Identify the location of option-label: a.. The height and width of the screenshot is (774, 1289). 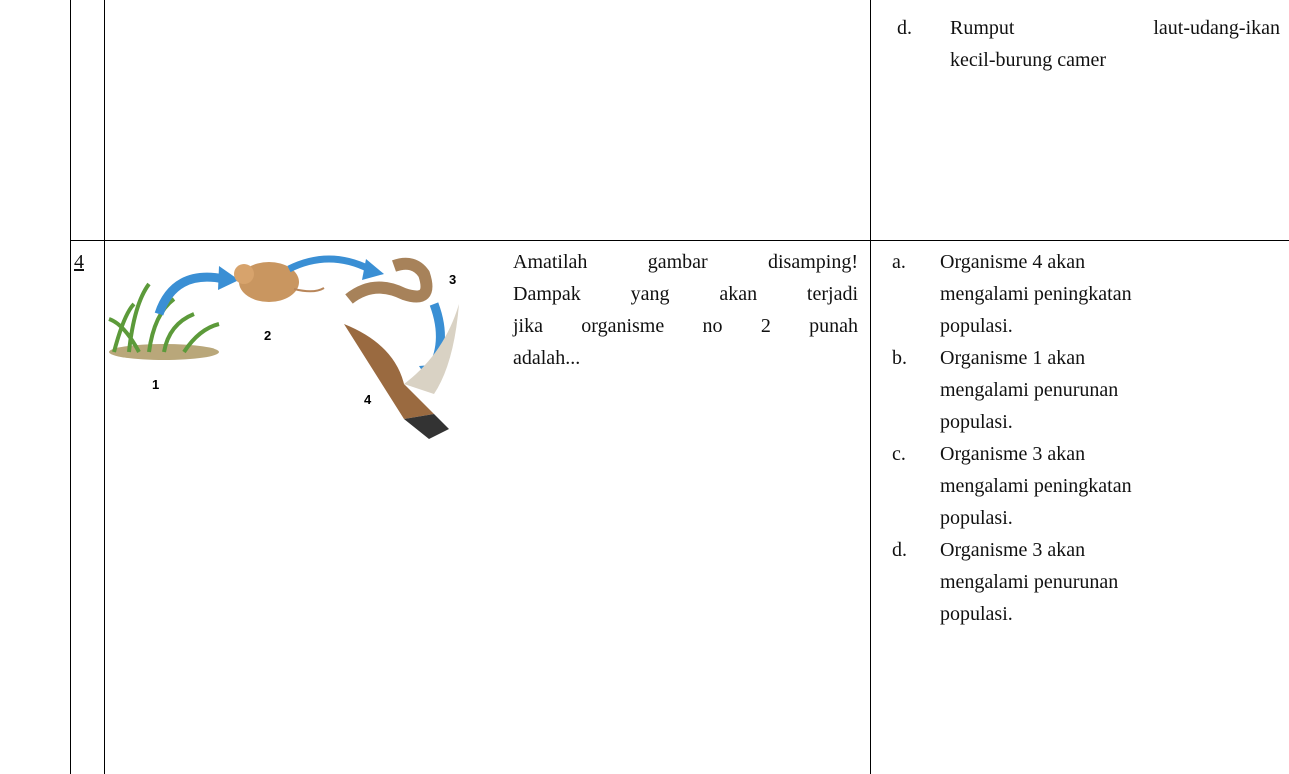
(899, 262).